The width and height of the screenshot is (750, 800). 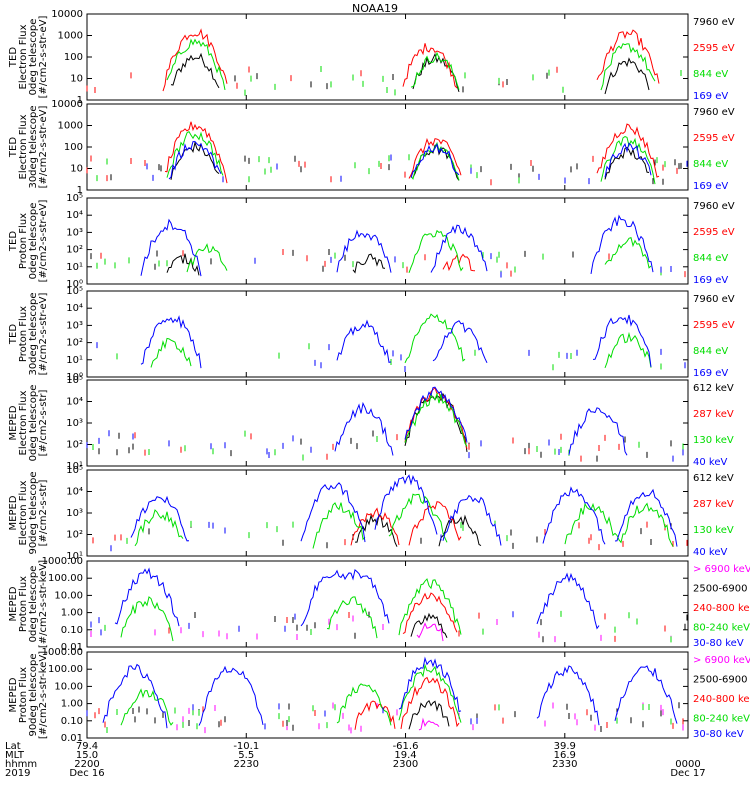 I want to click on y-tick-label: 10⁴, so click(x=74, y=402).